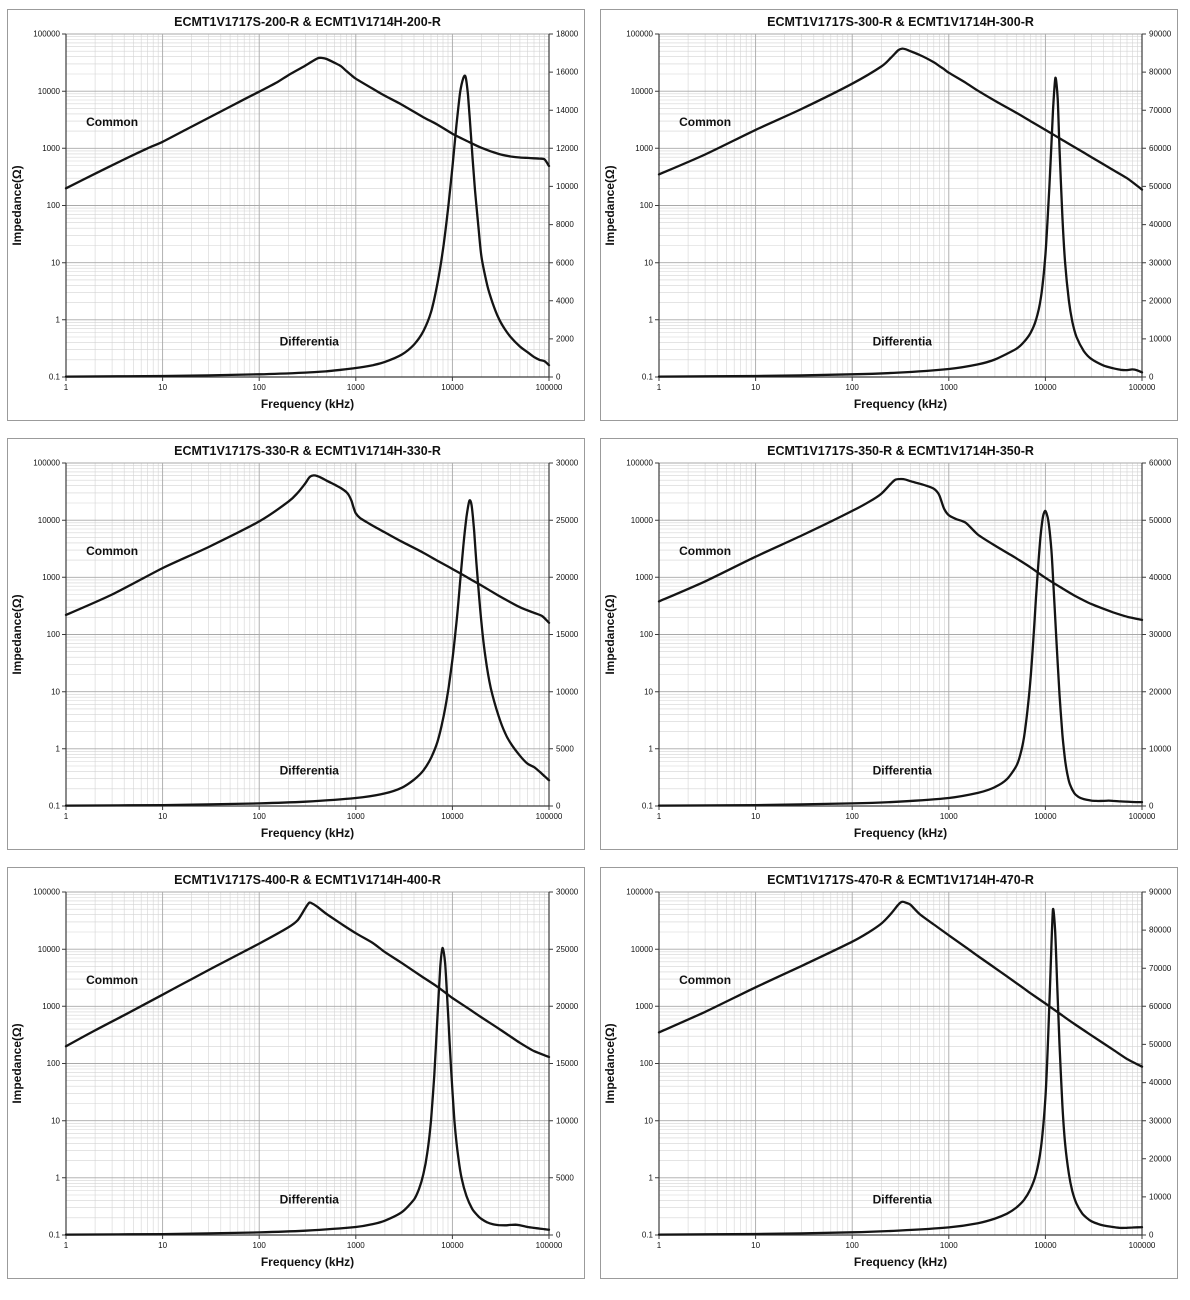  What do you see at coordinates (565, 224) in the screenshot?
I see `right-tick-label: 8000` at bounding box center [565, 224].